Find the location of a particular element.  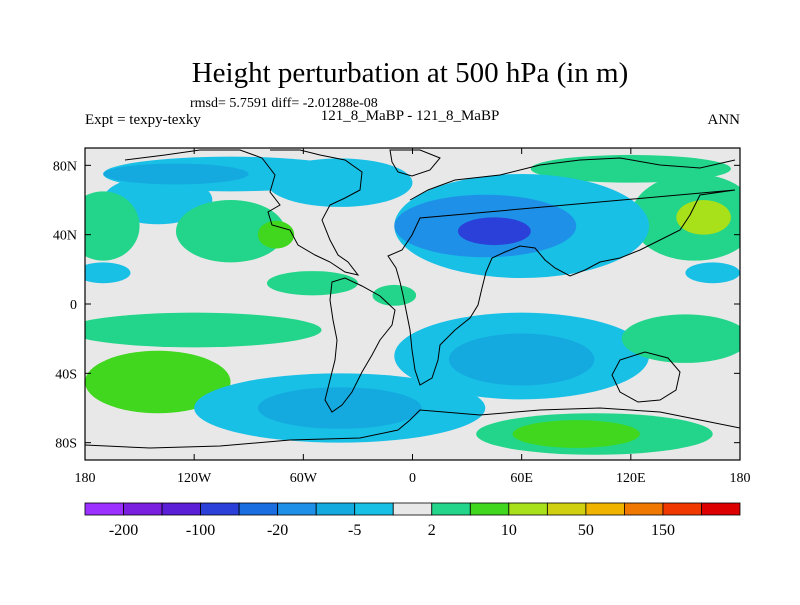

coastline-antarctica is located at coordinates (412, 428).